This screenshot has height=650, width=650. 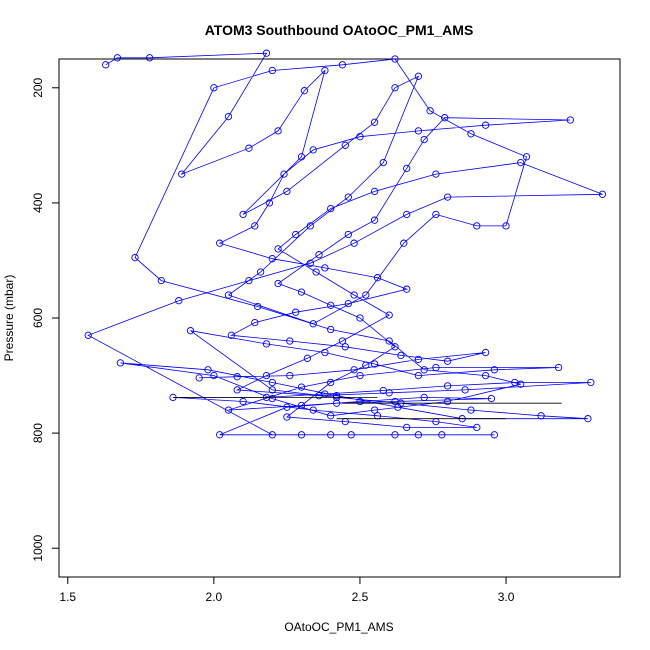 What do you see at coordinates (67, 597) in the screenshot?
I see `x-tick-label: 1.5` at bounding box center [67, 597].